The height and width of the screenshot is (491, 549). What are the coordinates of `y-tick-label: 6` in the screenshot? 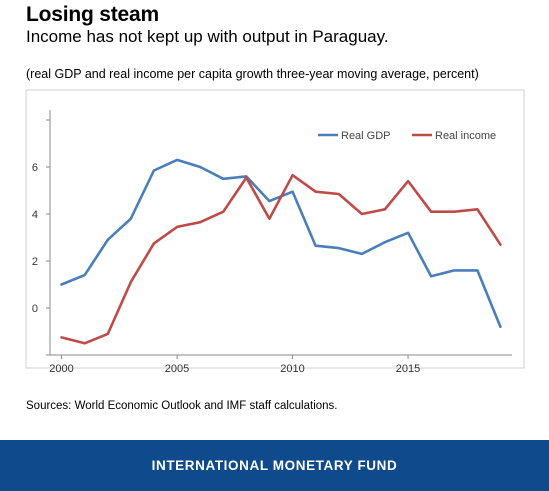 It's located at (35, 168).